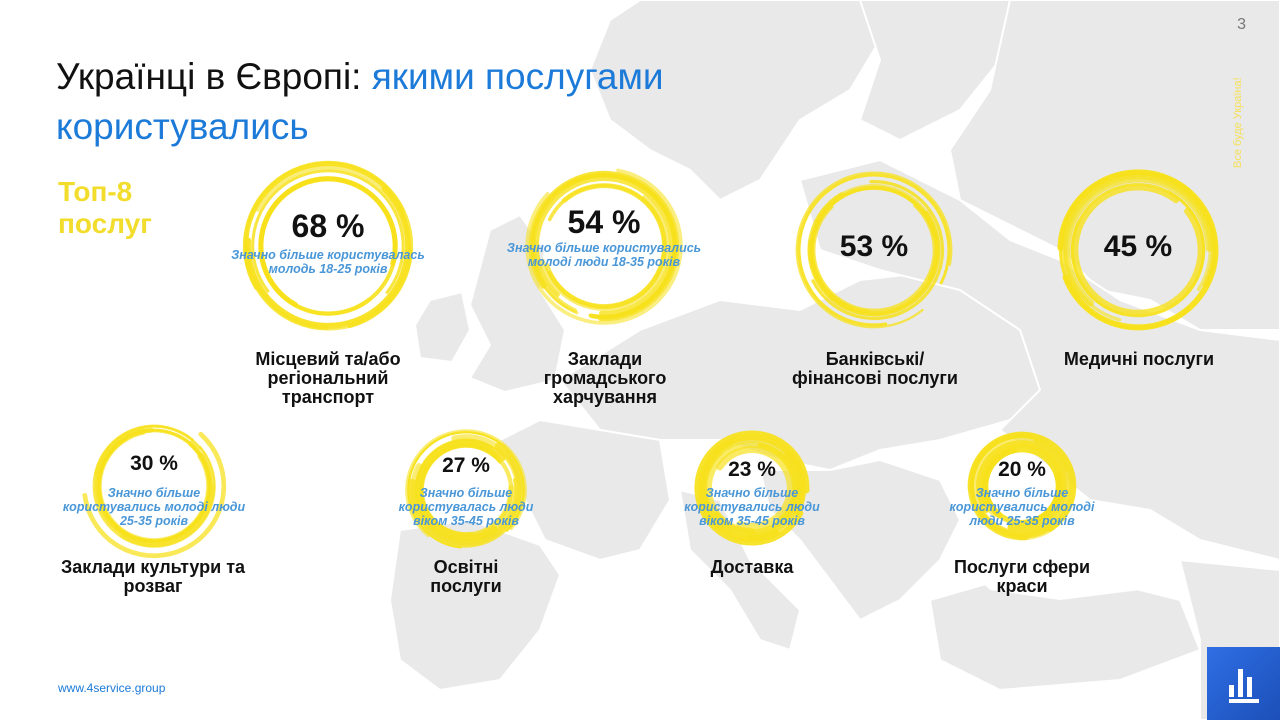 The height and width of the screenshot is (720, 1280). Describe the element at coordinates (105, 207) in the screenshot. I see `top8-label: Топ-8 послуг` at that location.